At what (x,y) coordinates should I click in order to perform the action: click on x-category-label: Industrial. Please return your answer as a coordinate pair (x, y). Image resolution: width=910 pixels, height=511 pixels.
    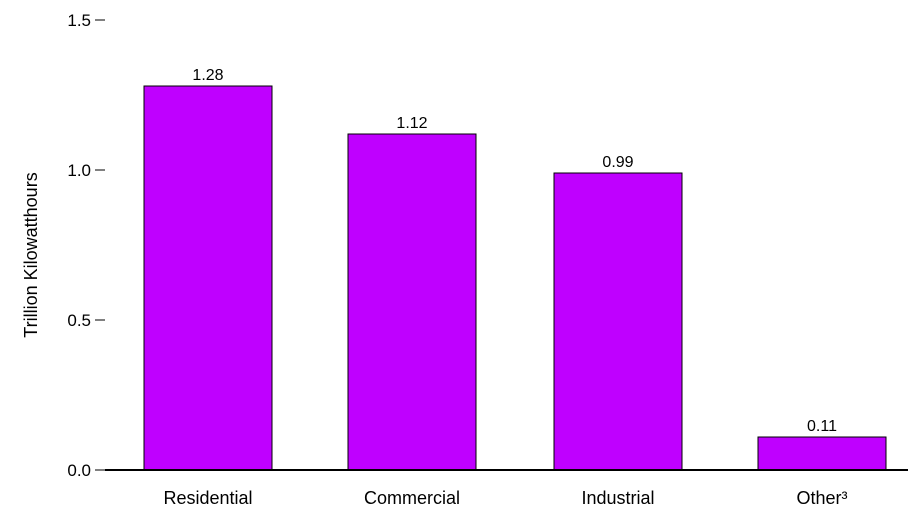
    Looking at the image, I should click on (617, 498).